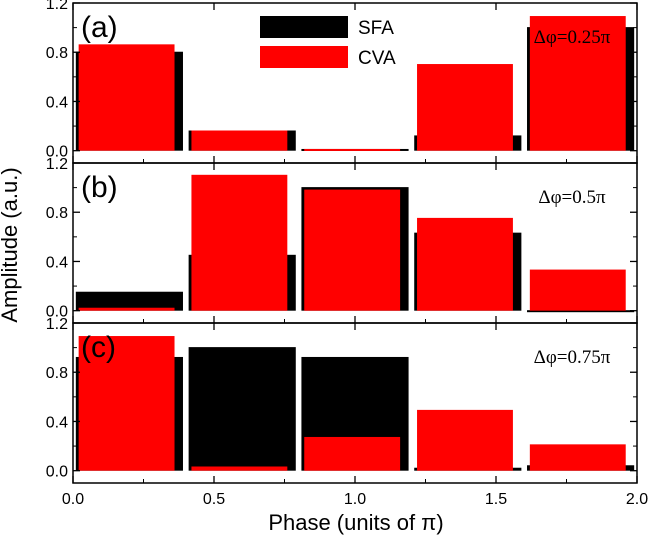 The height and width of the screenshot is (540, 650). What do you see at coordinates (637, 499) in the screenshot?
I see `x-tick-label-4: 2.0` at bounding box center [637, 499].